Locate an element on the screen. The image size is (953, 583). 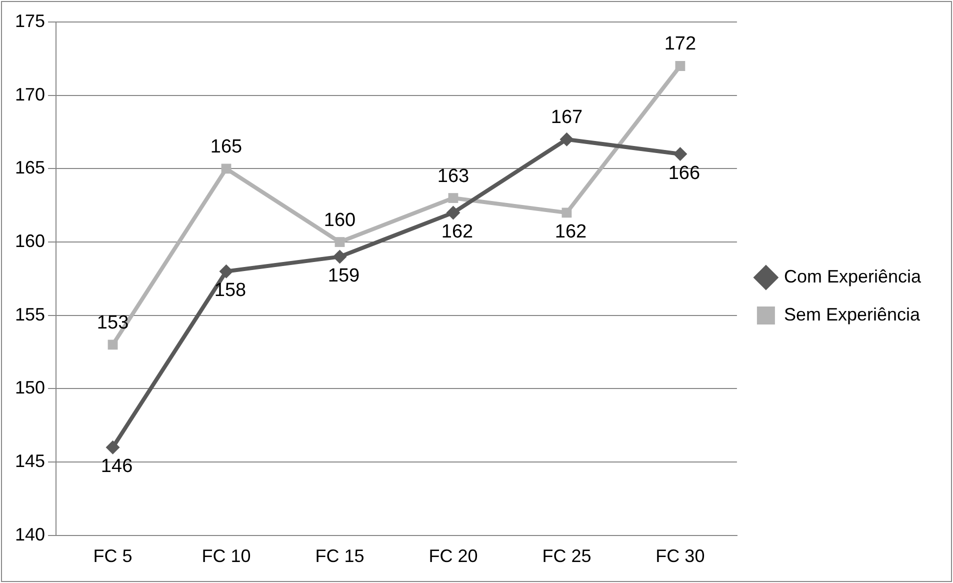
y-tick-label: 150 is located at coordinates (30, 388).